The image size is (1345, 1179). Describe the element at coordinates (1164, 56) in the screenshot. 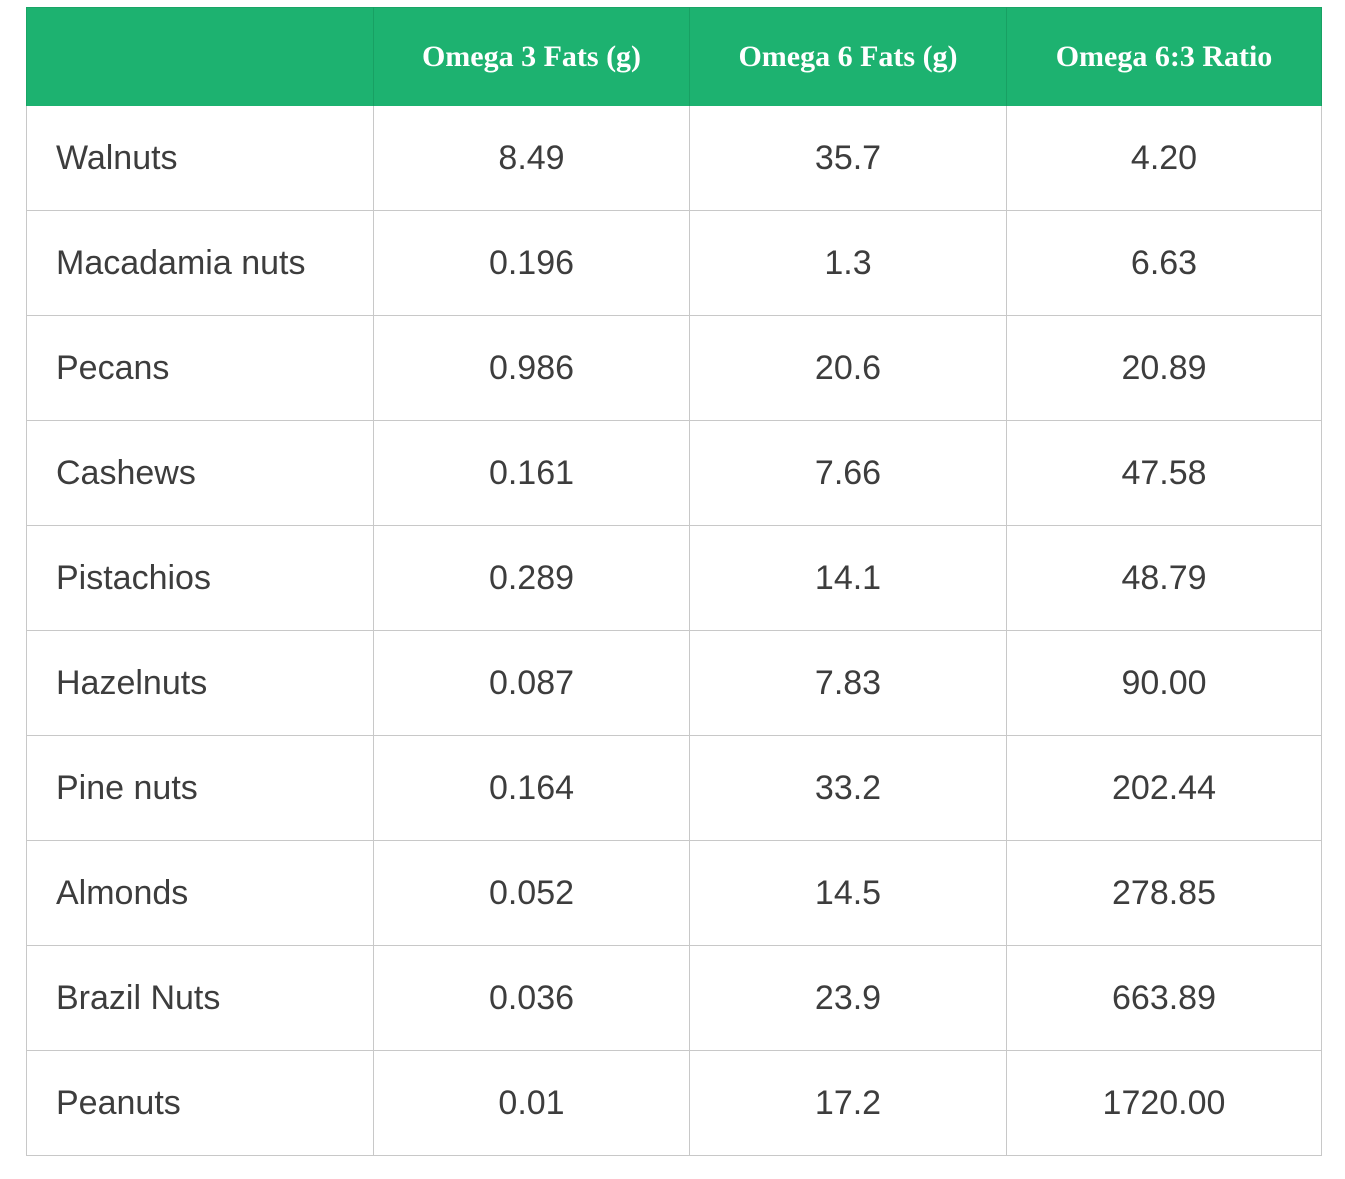

I see `header-ratio: Omega 6:3 Ratio` at that location.